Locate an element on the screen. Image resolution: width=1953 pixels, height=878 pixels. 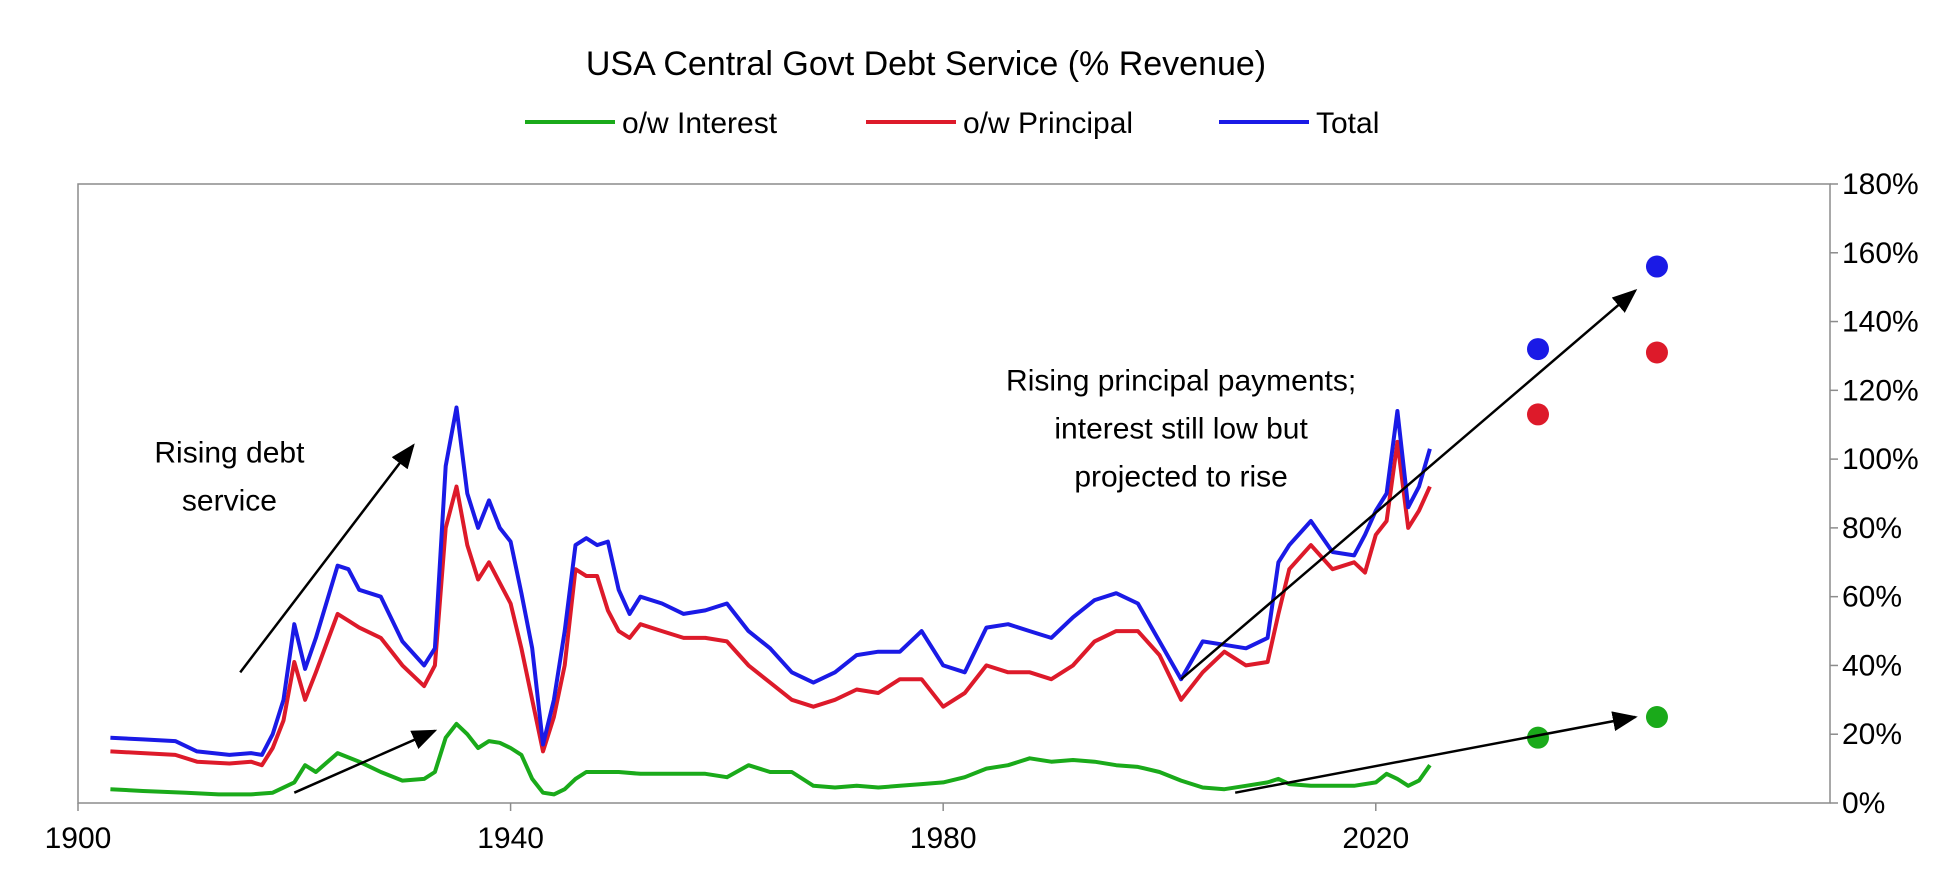
legend-label: o/w Principal is located at coordinates (1048, 123).